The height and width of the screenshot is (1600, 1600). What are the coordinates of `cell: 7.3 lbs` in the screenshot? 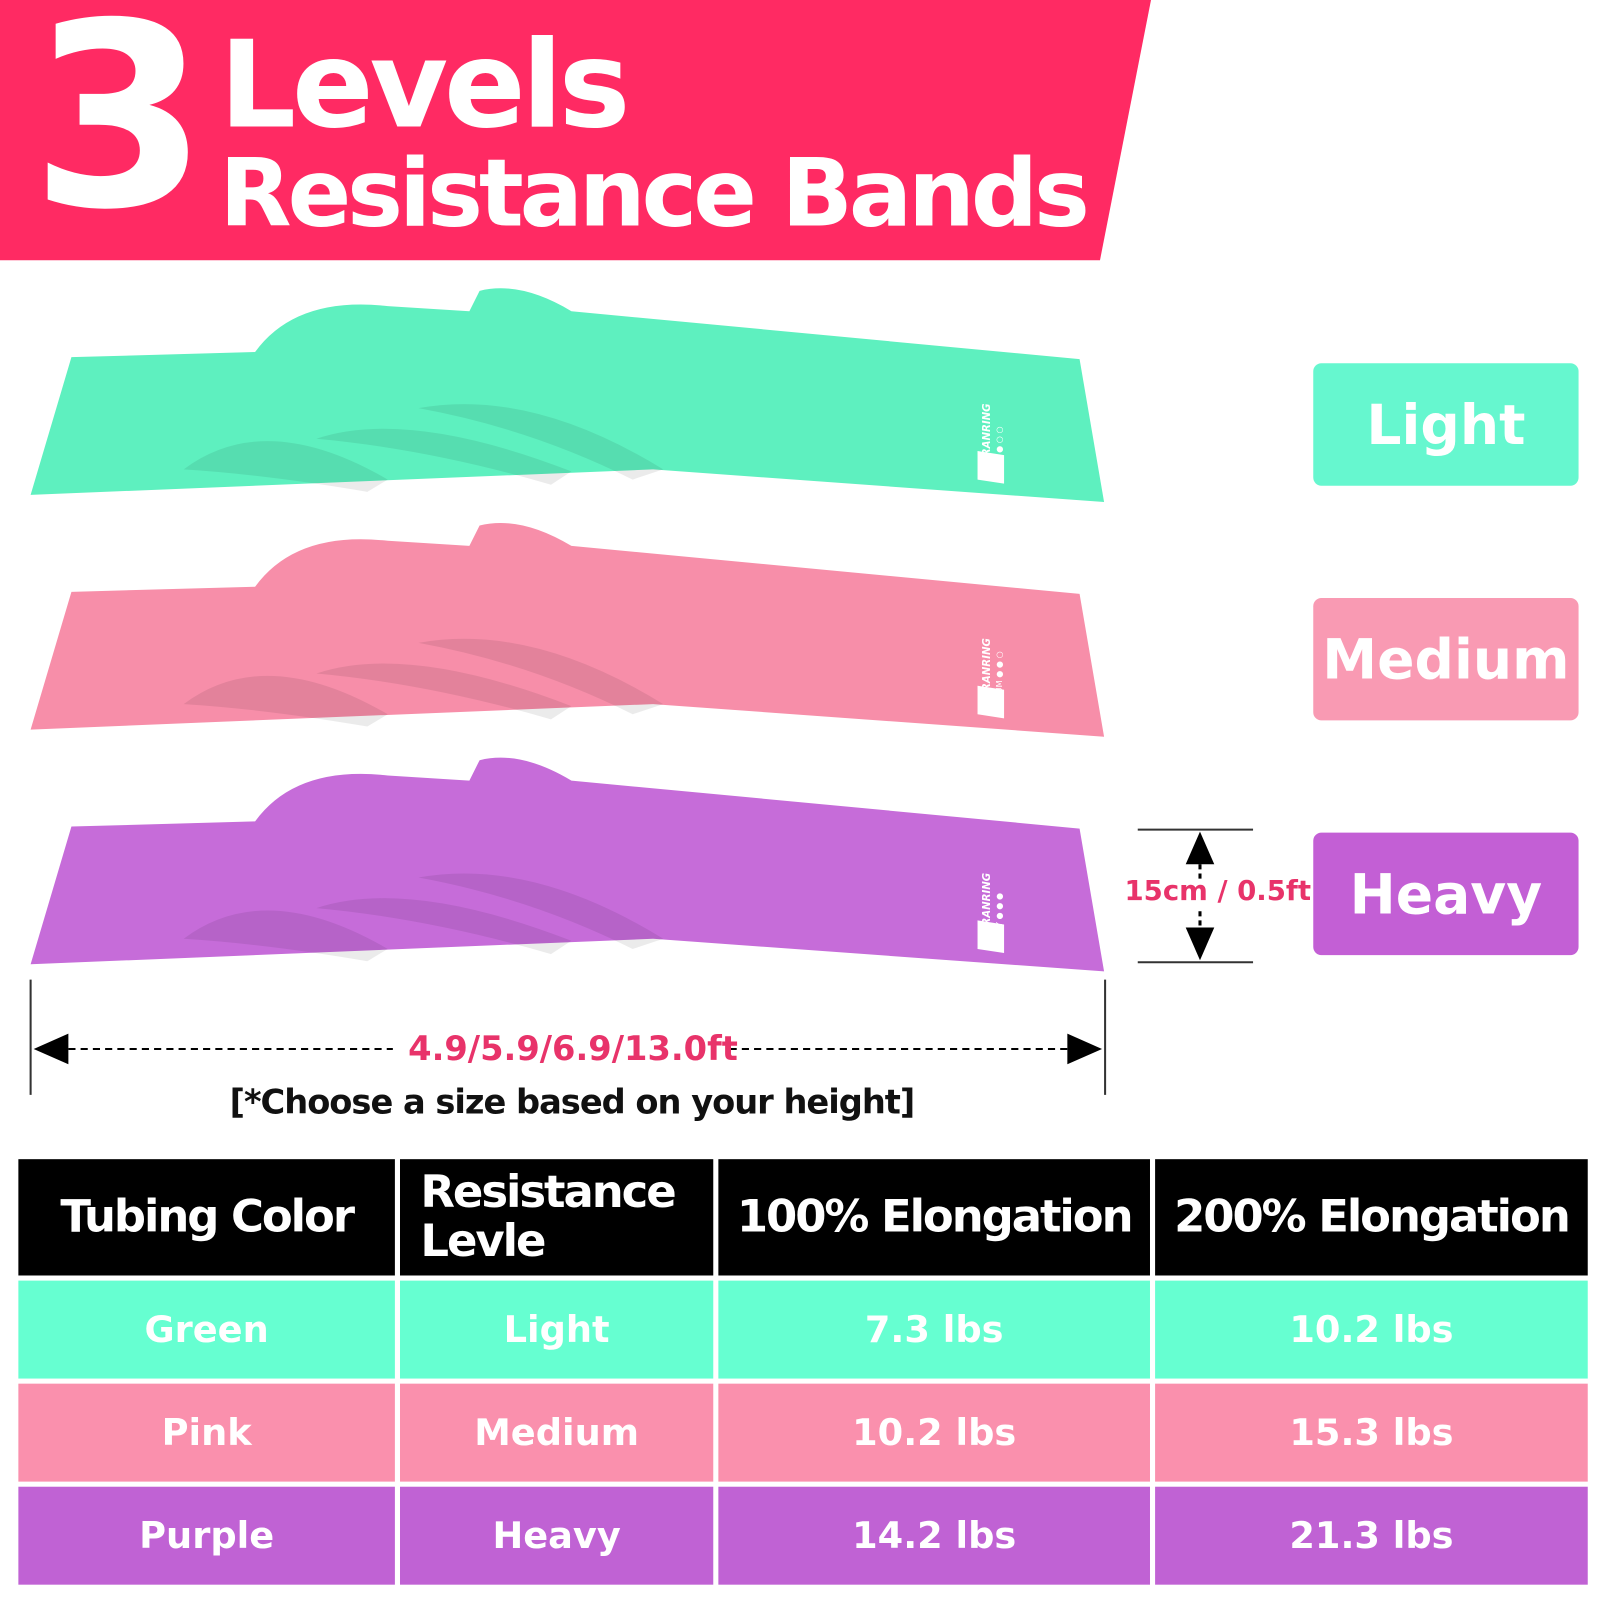 It's located at (934, 1329).